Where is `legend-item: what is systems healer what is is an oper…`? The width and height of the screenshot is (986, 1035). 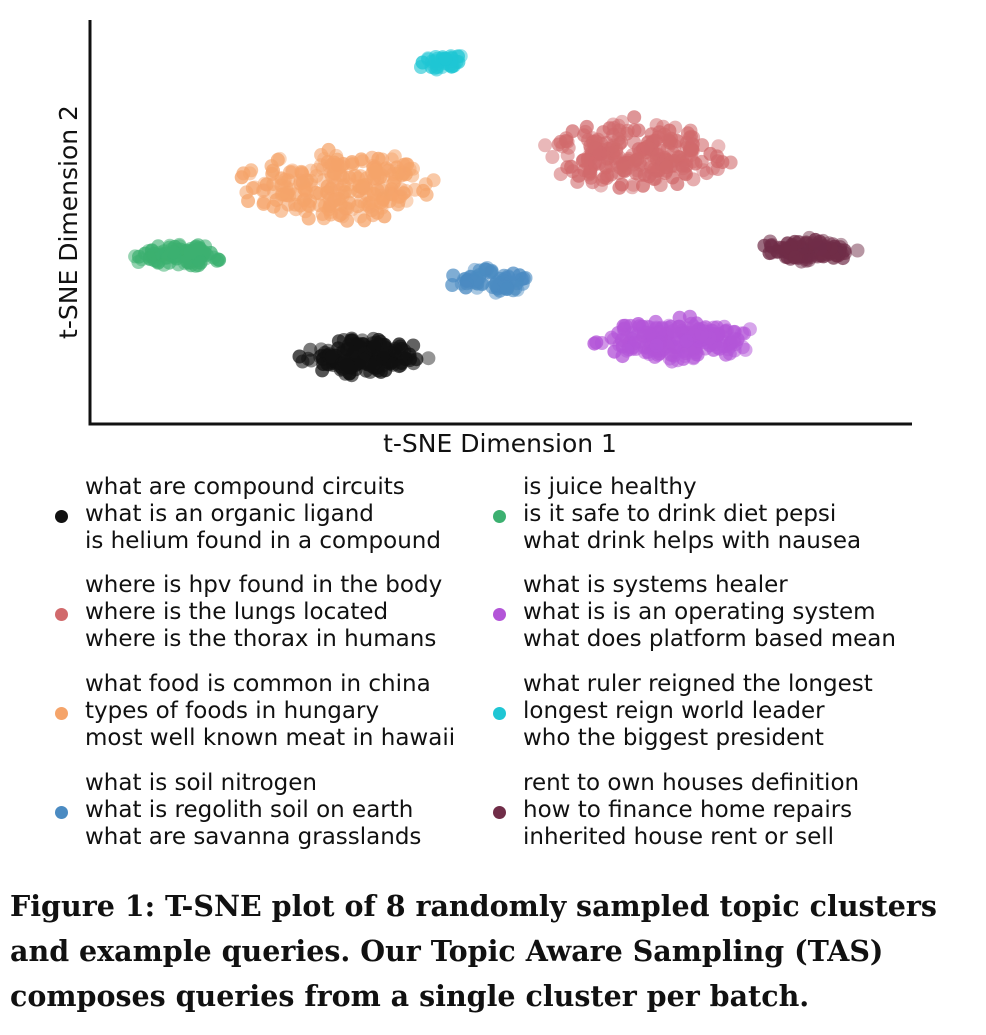 legend-item: what is systems healer what is is an oper… is located at coordinates (713, 613).